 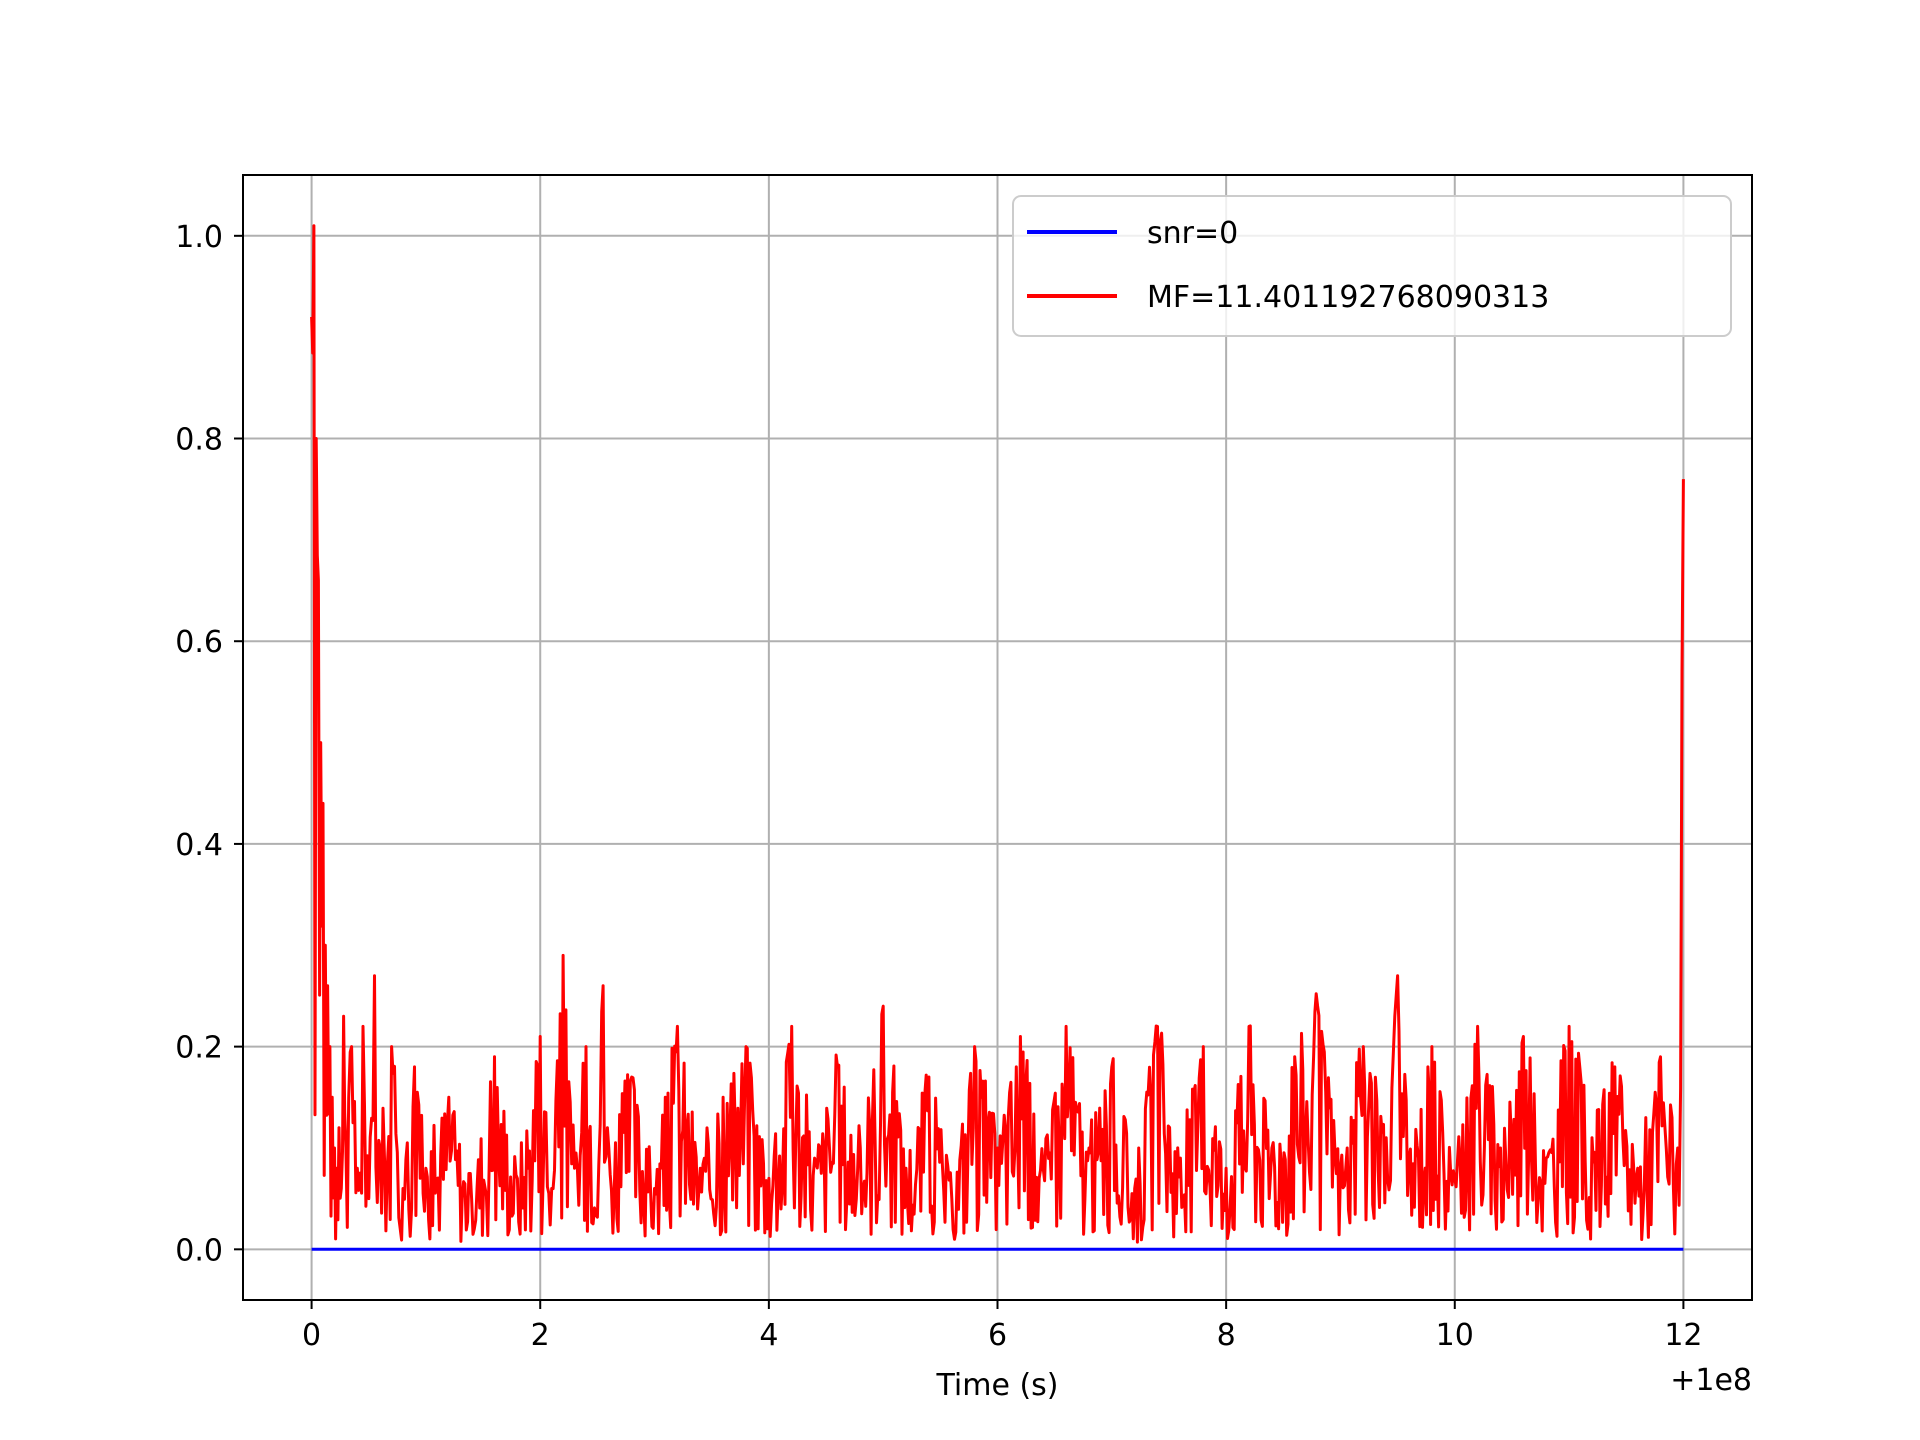 I want to click on x-tick-label: 6, so click(x=997, y=1335).